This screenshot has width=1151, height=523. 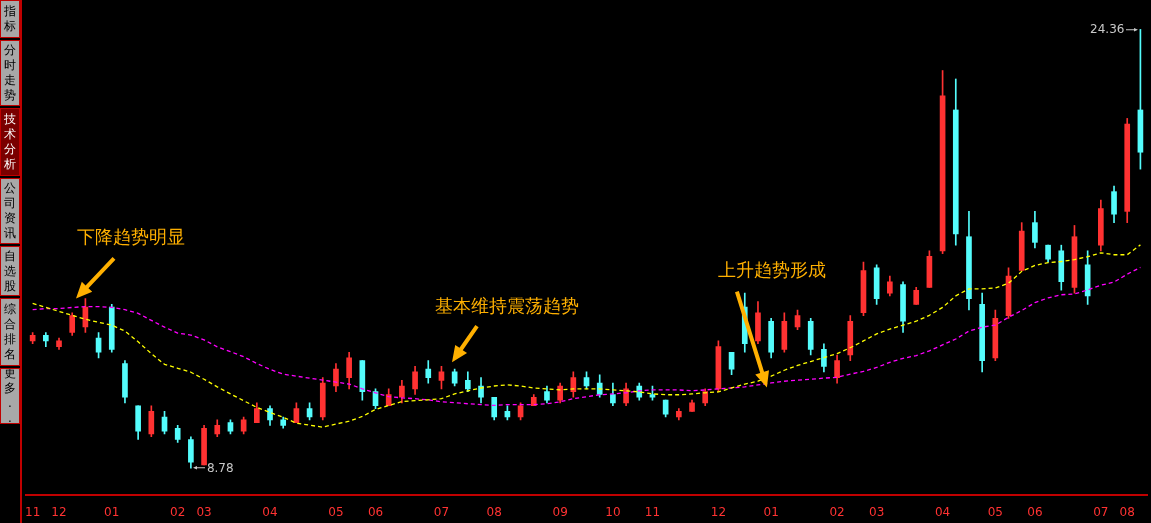 What do you see at coordinates (131, 237) in the screenshot?
I see `annotation: 下降趋势明显` at bounding box center [131, 237].